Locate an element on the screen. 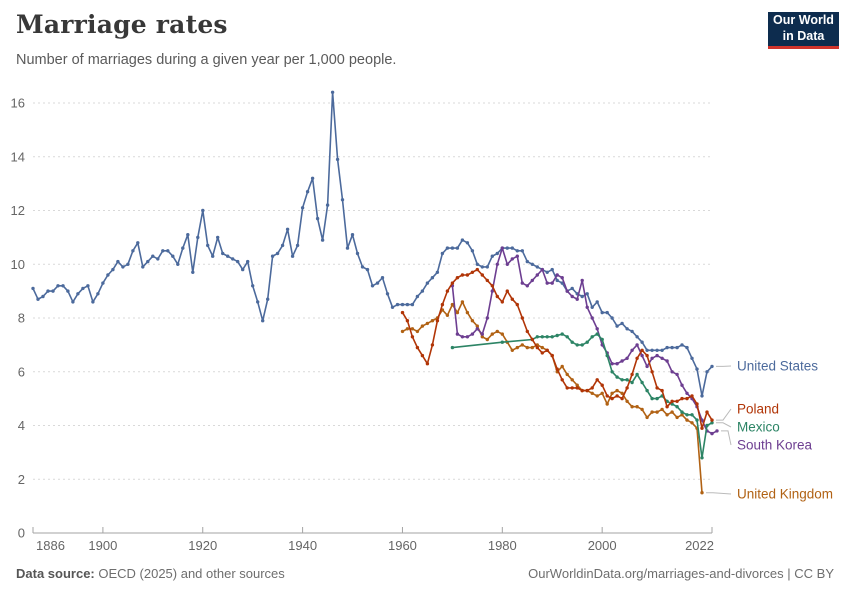 The image size is (850, 600). series-poland: Poland is located at coordinates (589, 348).